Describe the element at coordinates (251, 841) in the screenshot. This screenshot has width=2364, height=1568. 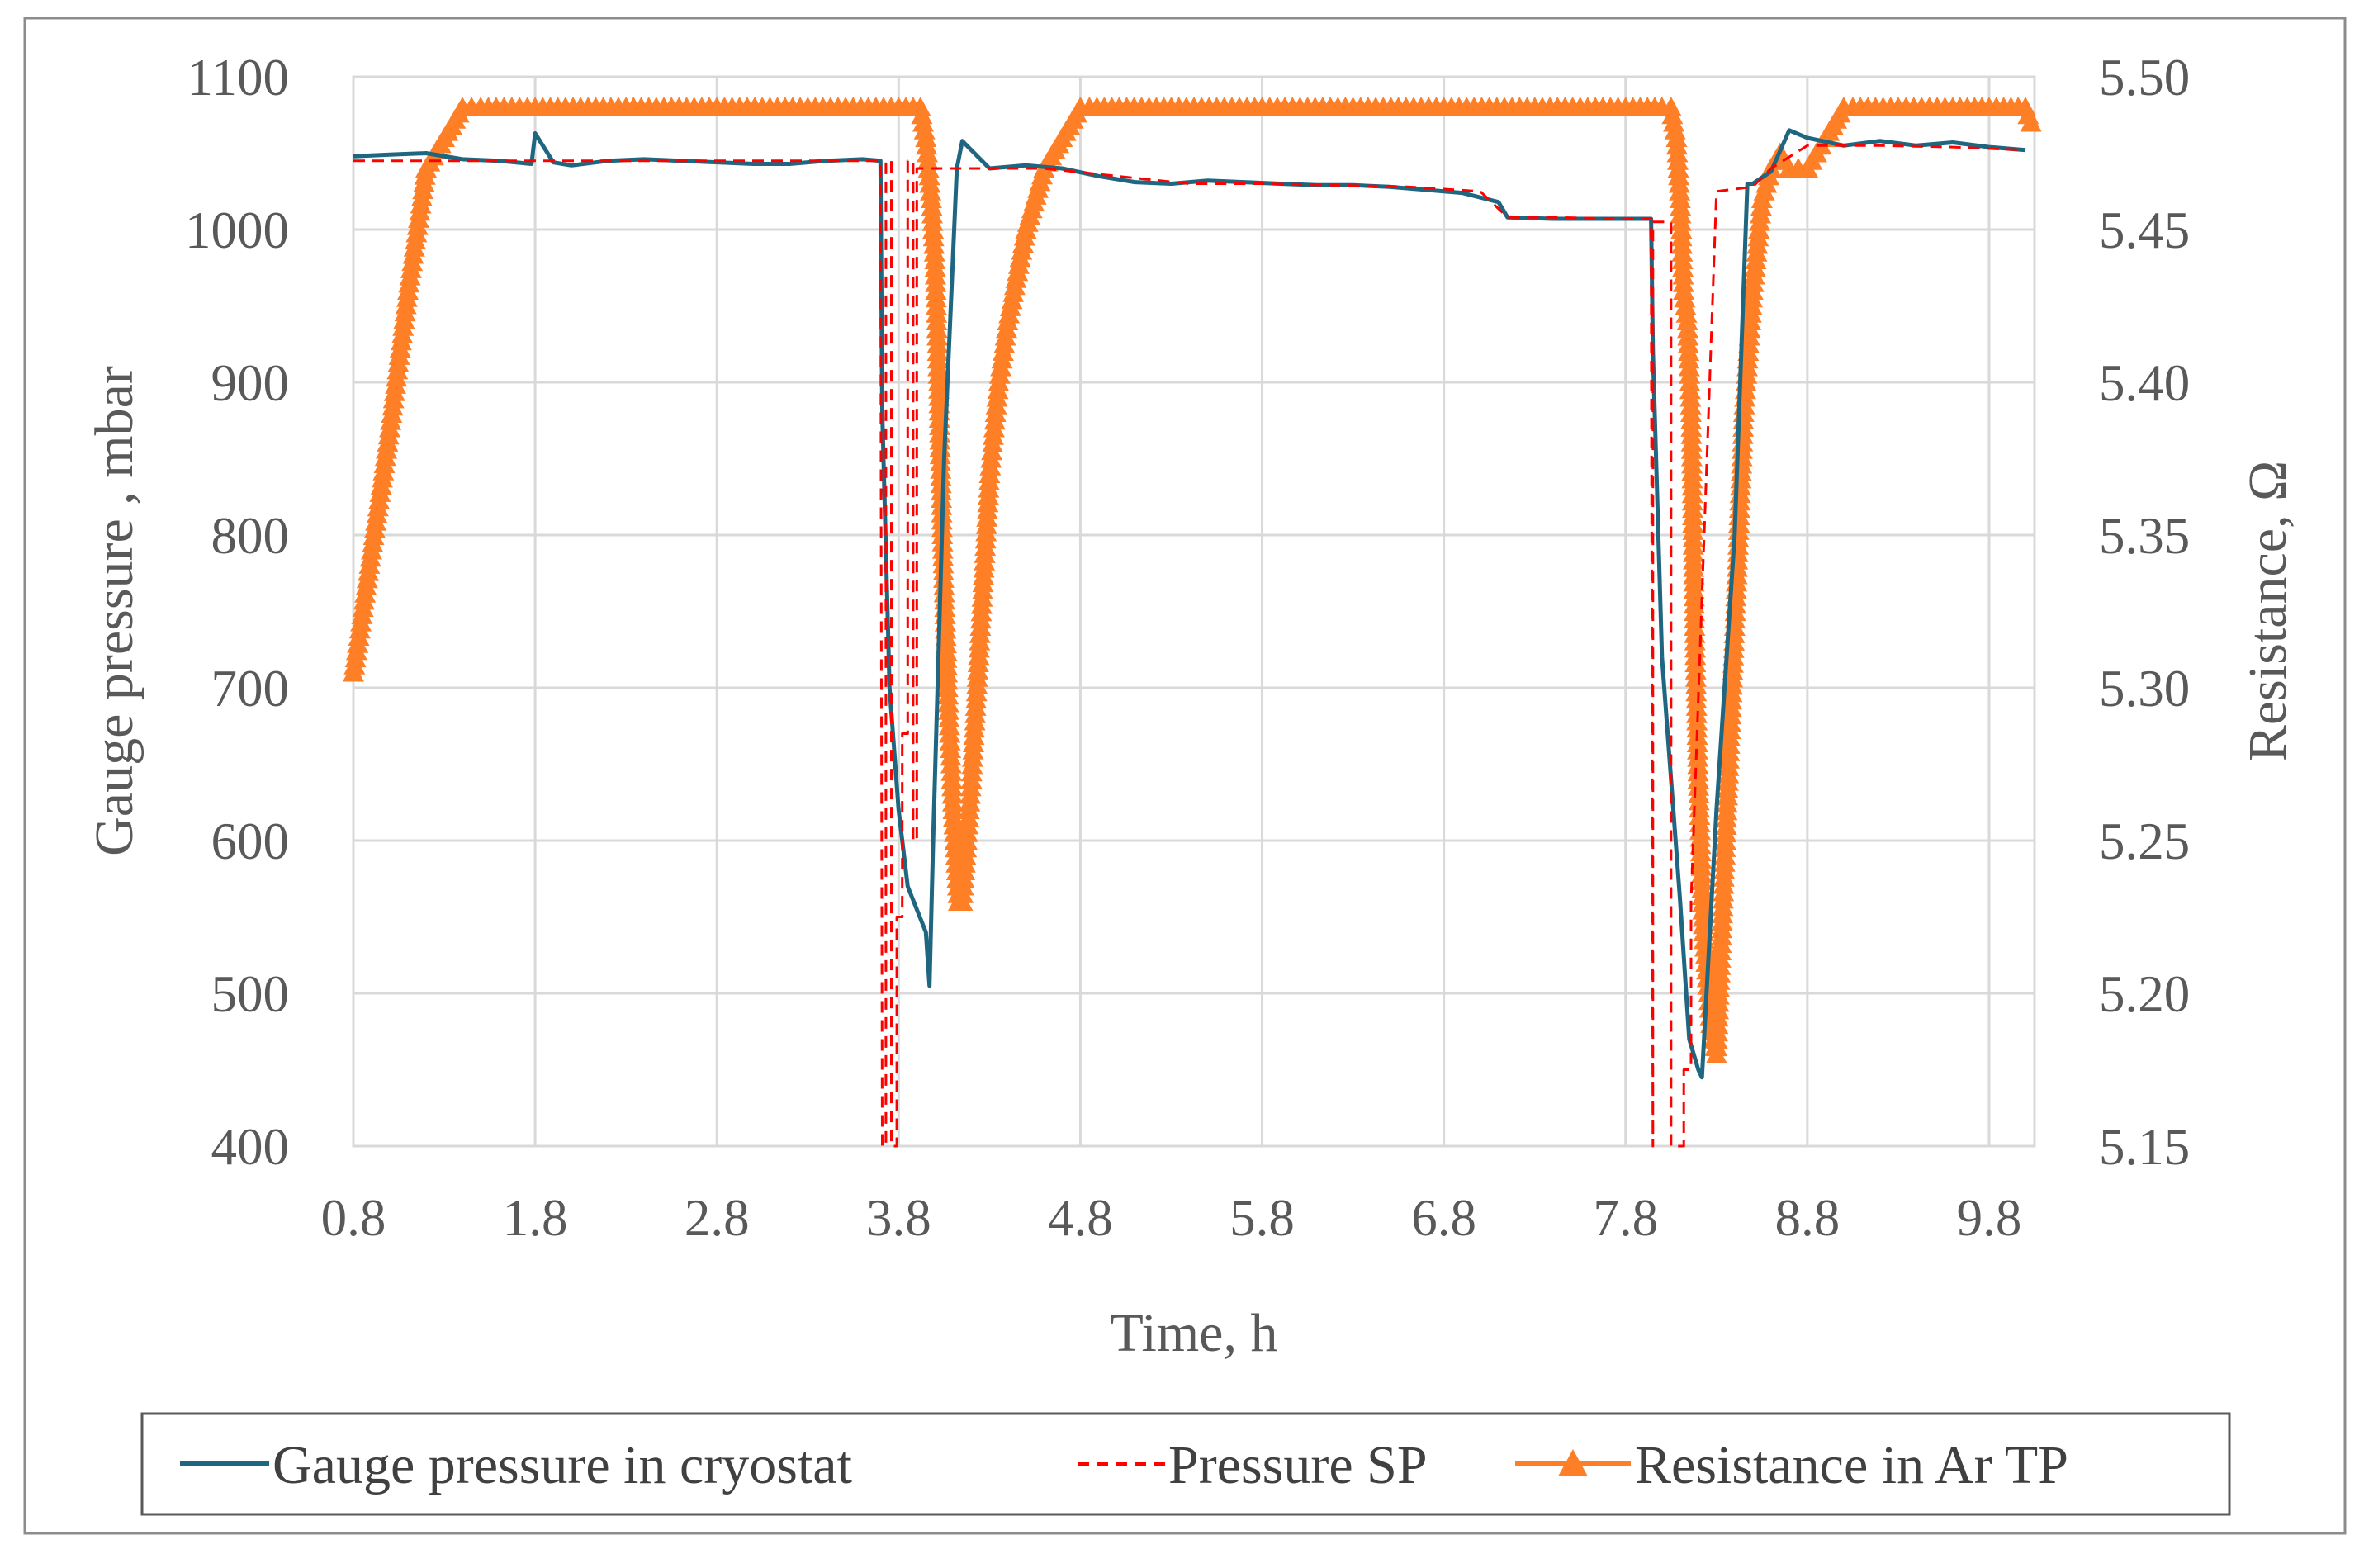
I see `y-left-tick-label: 600` at that location.